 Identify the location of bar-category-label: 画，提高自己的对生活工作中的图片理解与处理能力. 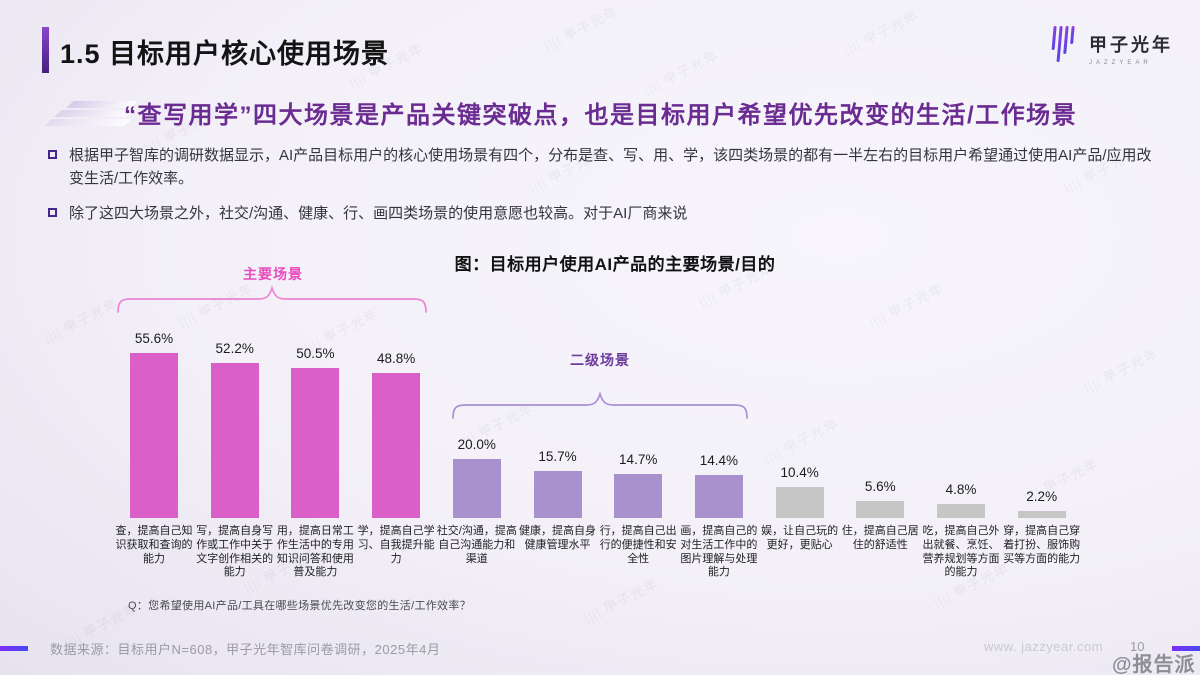
(719, 552).